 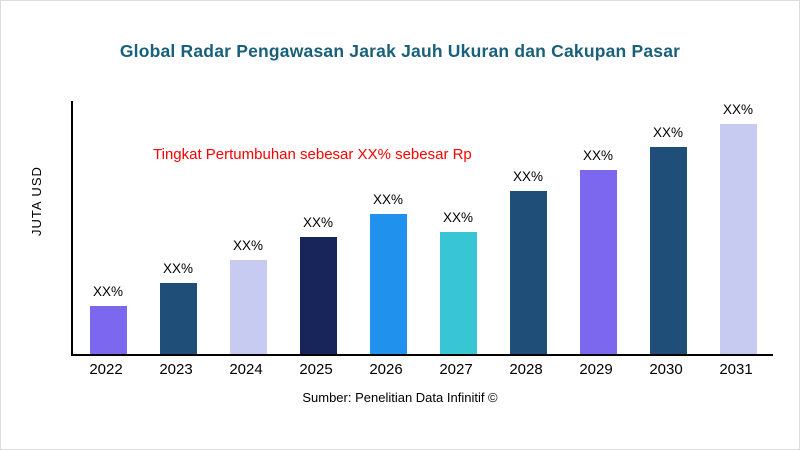 I want to click on bar-value-label-2022: XX%, so click(x=107, y=291).